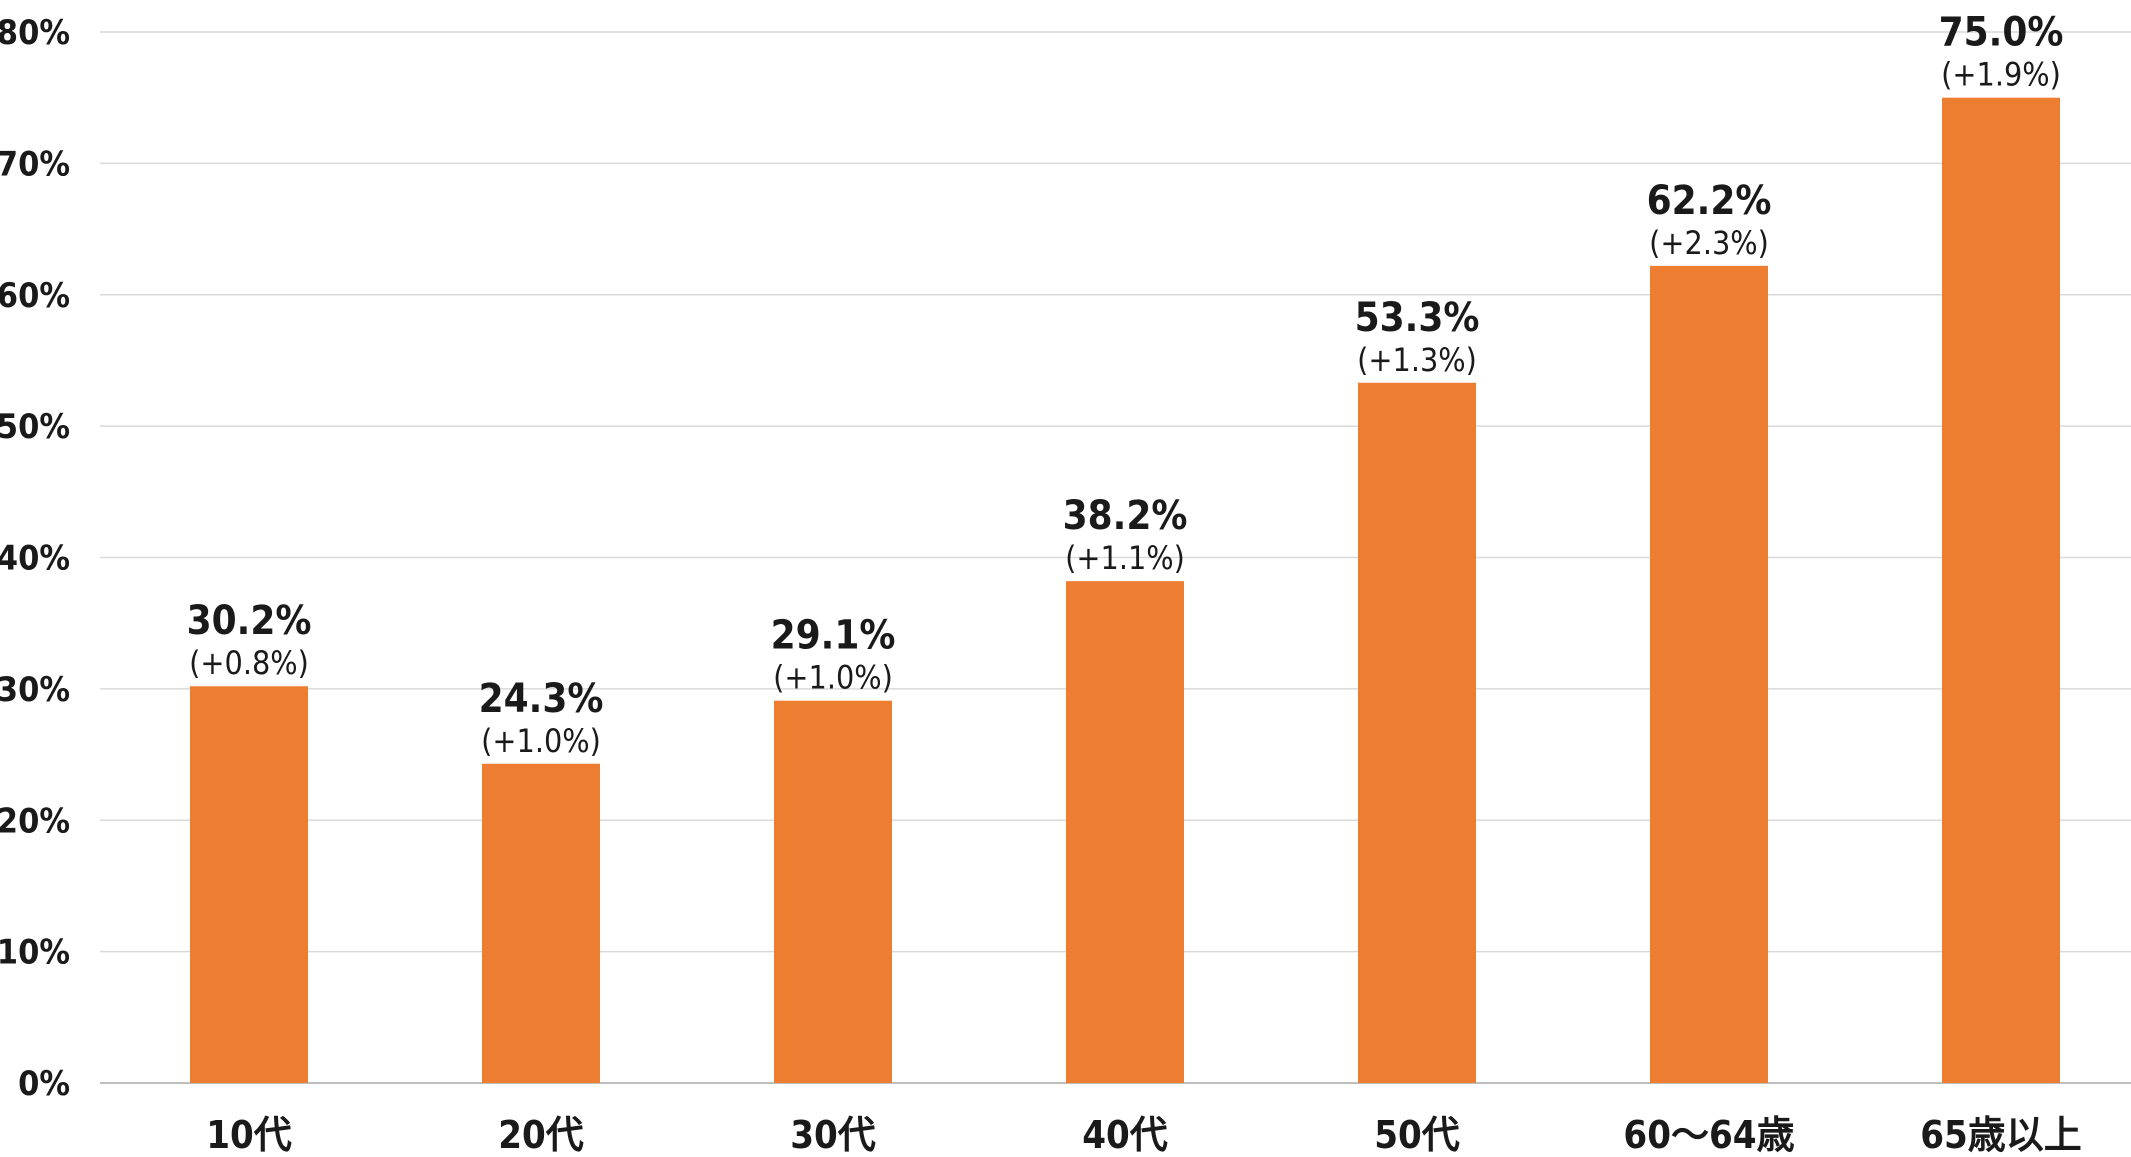 The width and height of the screenshot is (2131, 1157). I want to click on value-label: 38.2%, so click(1125, 516).